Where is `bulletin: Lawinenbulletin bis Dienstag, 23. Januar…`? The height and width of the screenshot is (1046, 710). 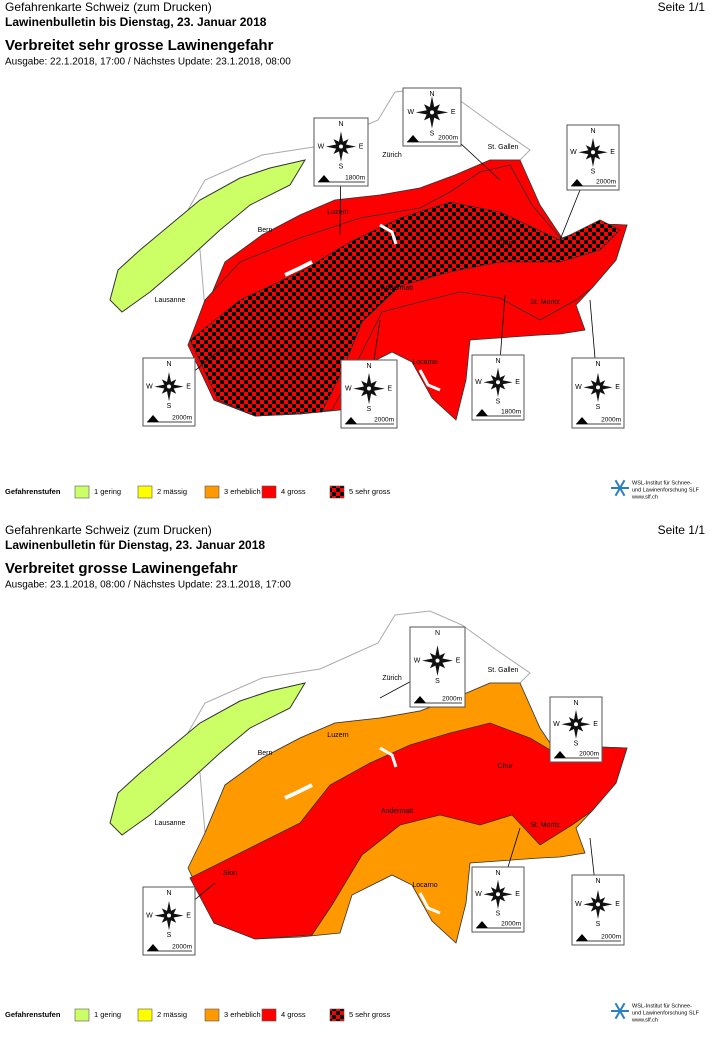
bulletin: Lawinenbulletin bis Dienstag, 23. Januar… is located at coordinates (136, 22).